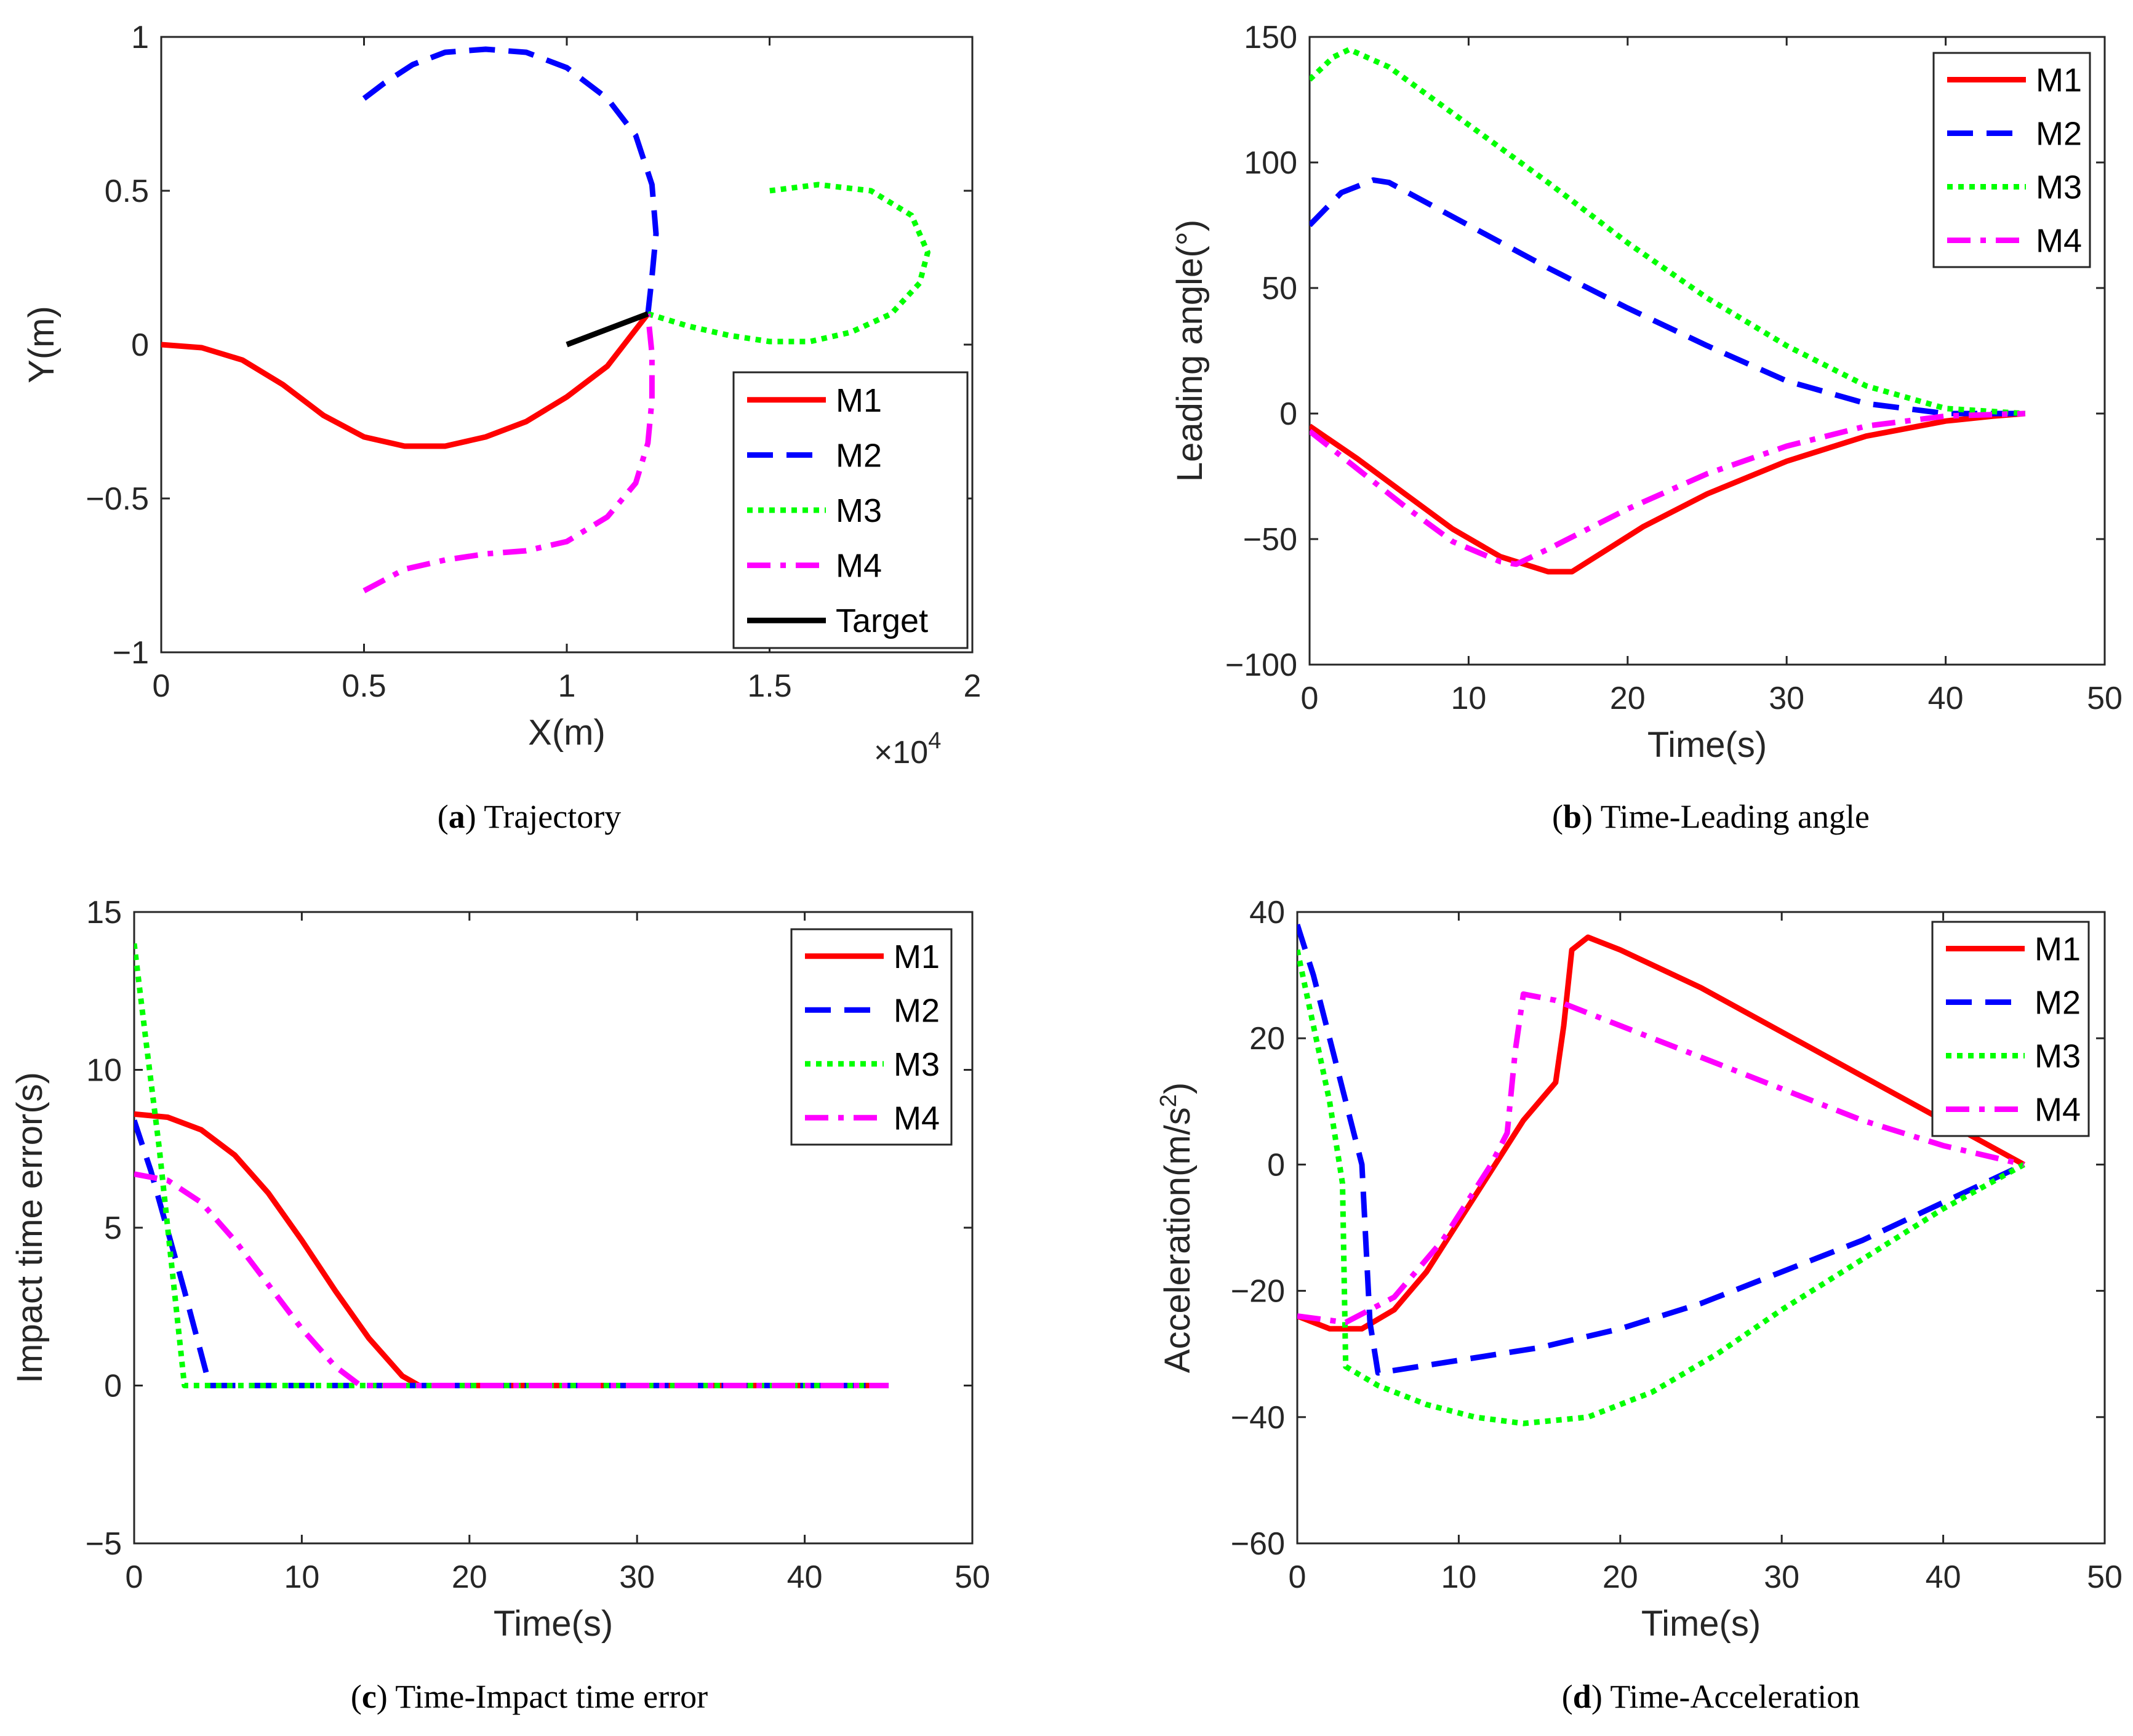 The width and height of the screenshot is (2133, 1736). Describe the element at coordinates (113, 1228) in the screenshot. I see `y-tick-label: 5` at that location.